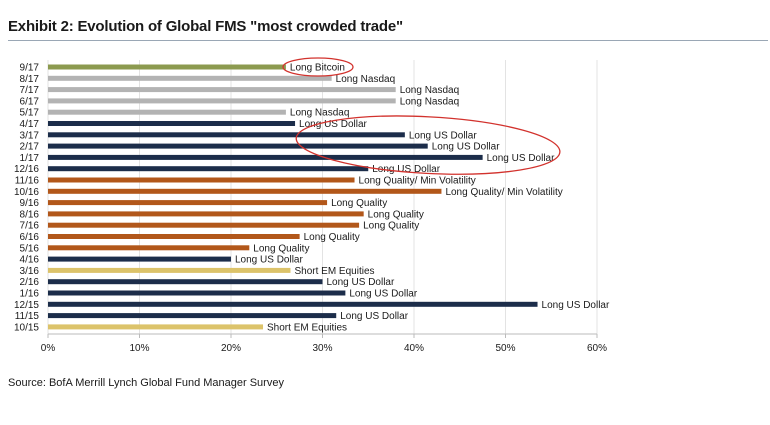  What do you see at coordinates (48, 348) in the screenshot?
I see `x-tick-label: 0%` at bounding box center [48, 348].